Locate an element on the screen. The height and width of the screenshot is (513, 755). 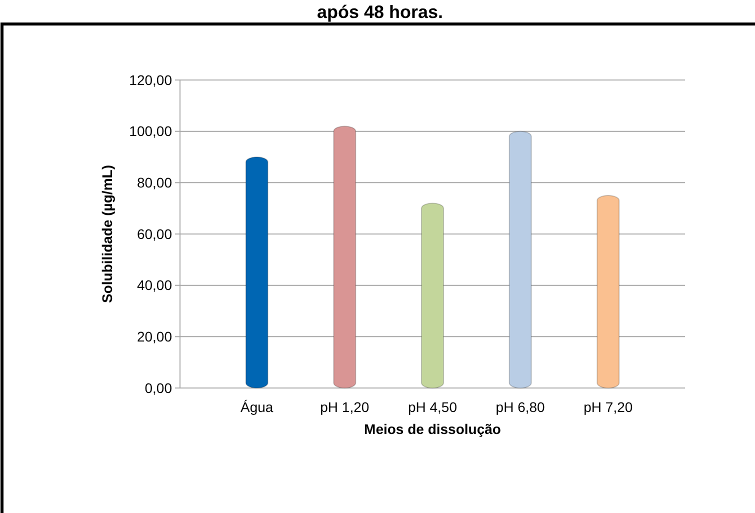
chart-title: após 48 horas. is located at coordinates (380, 12).